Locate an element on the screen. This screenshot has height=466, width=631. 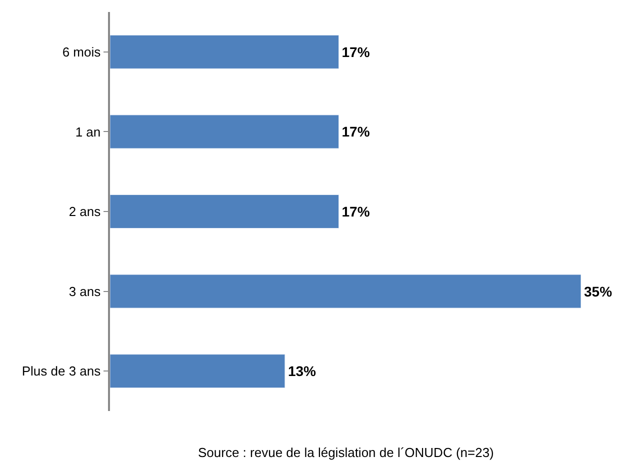
data-label: 13% is located at coordinates (302, 371).